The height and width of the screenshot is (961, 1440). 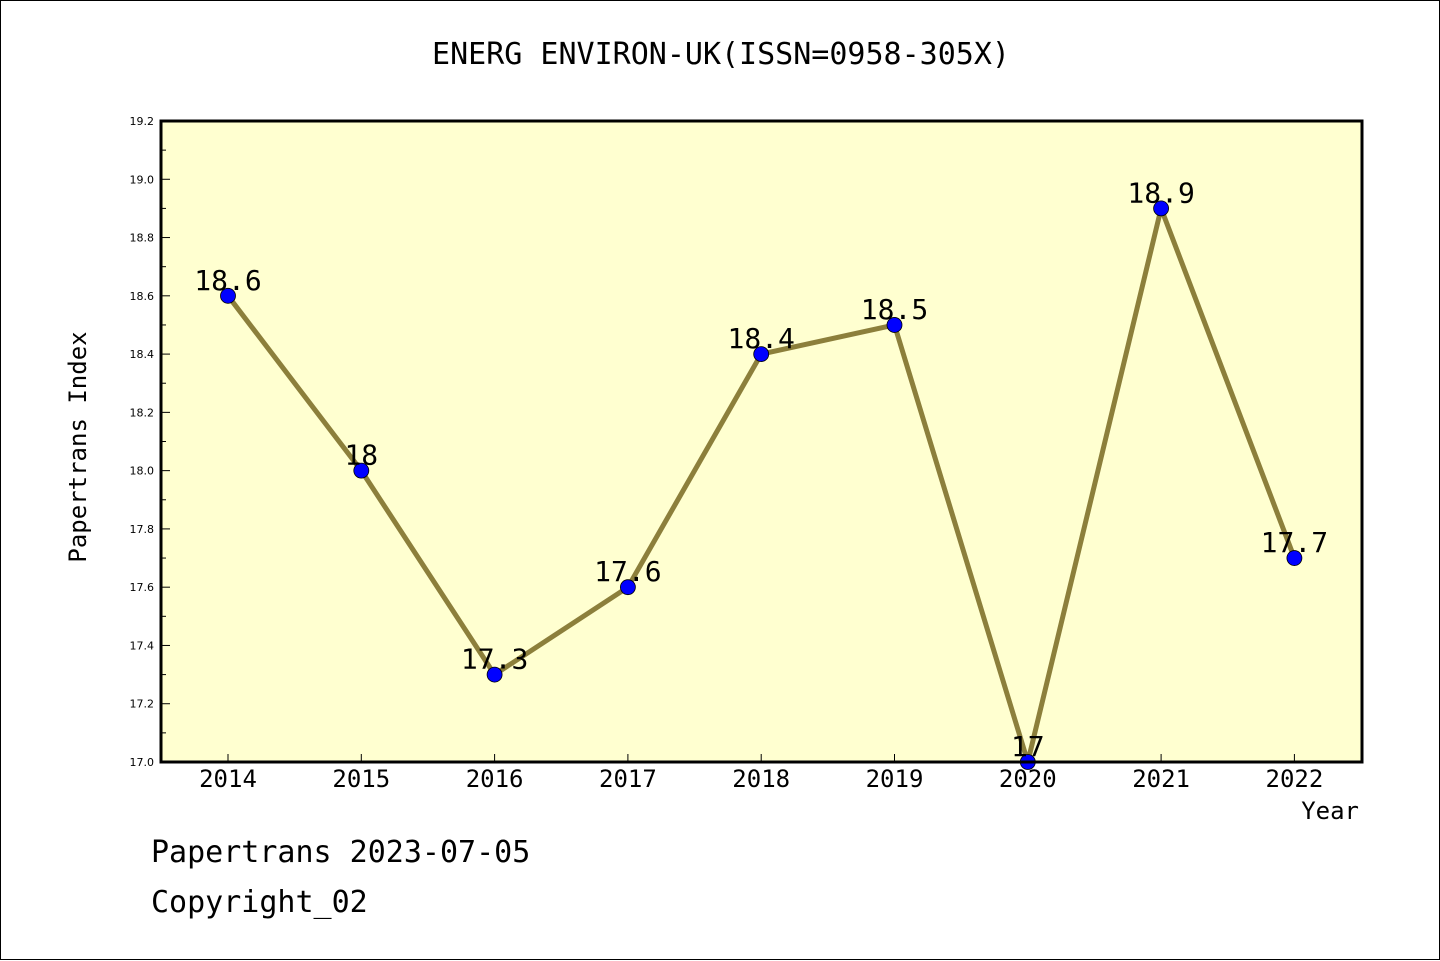 What do you see at coordinates (142, 121) in the screenshot?
I see `y-tick-label: 19.2` at bounding box center [142, 121].